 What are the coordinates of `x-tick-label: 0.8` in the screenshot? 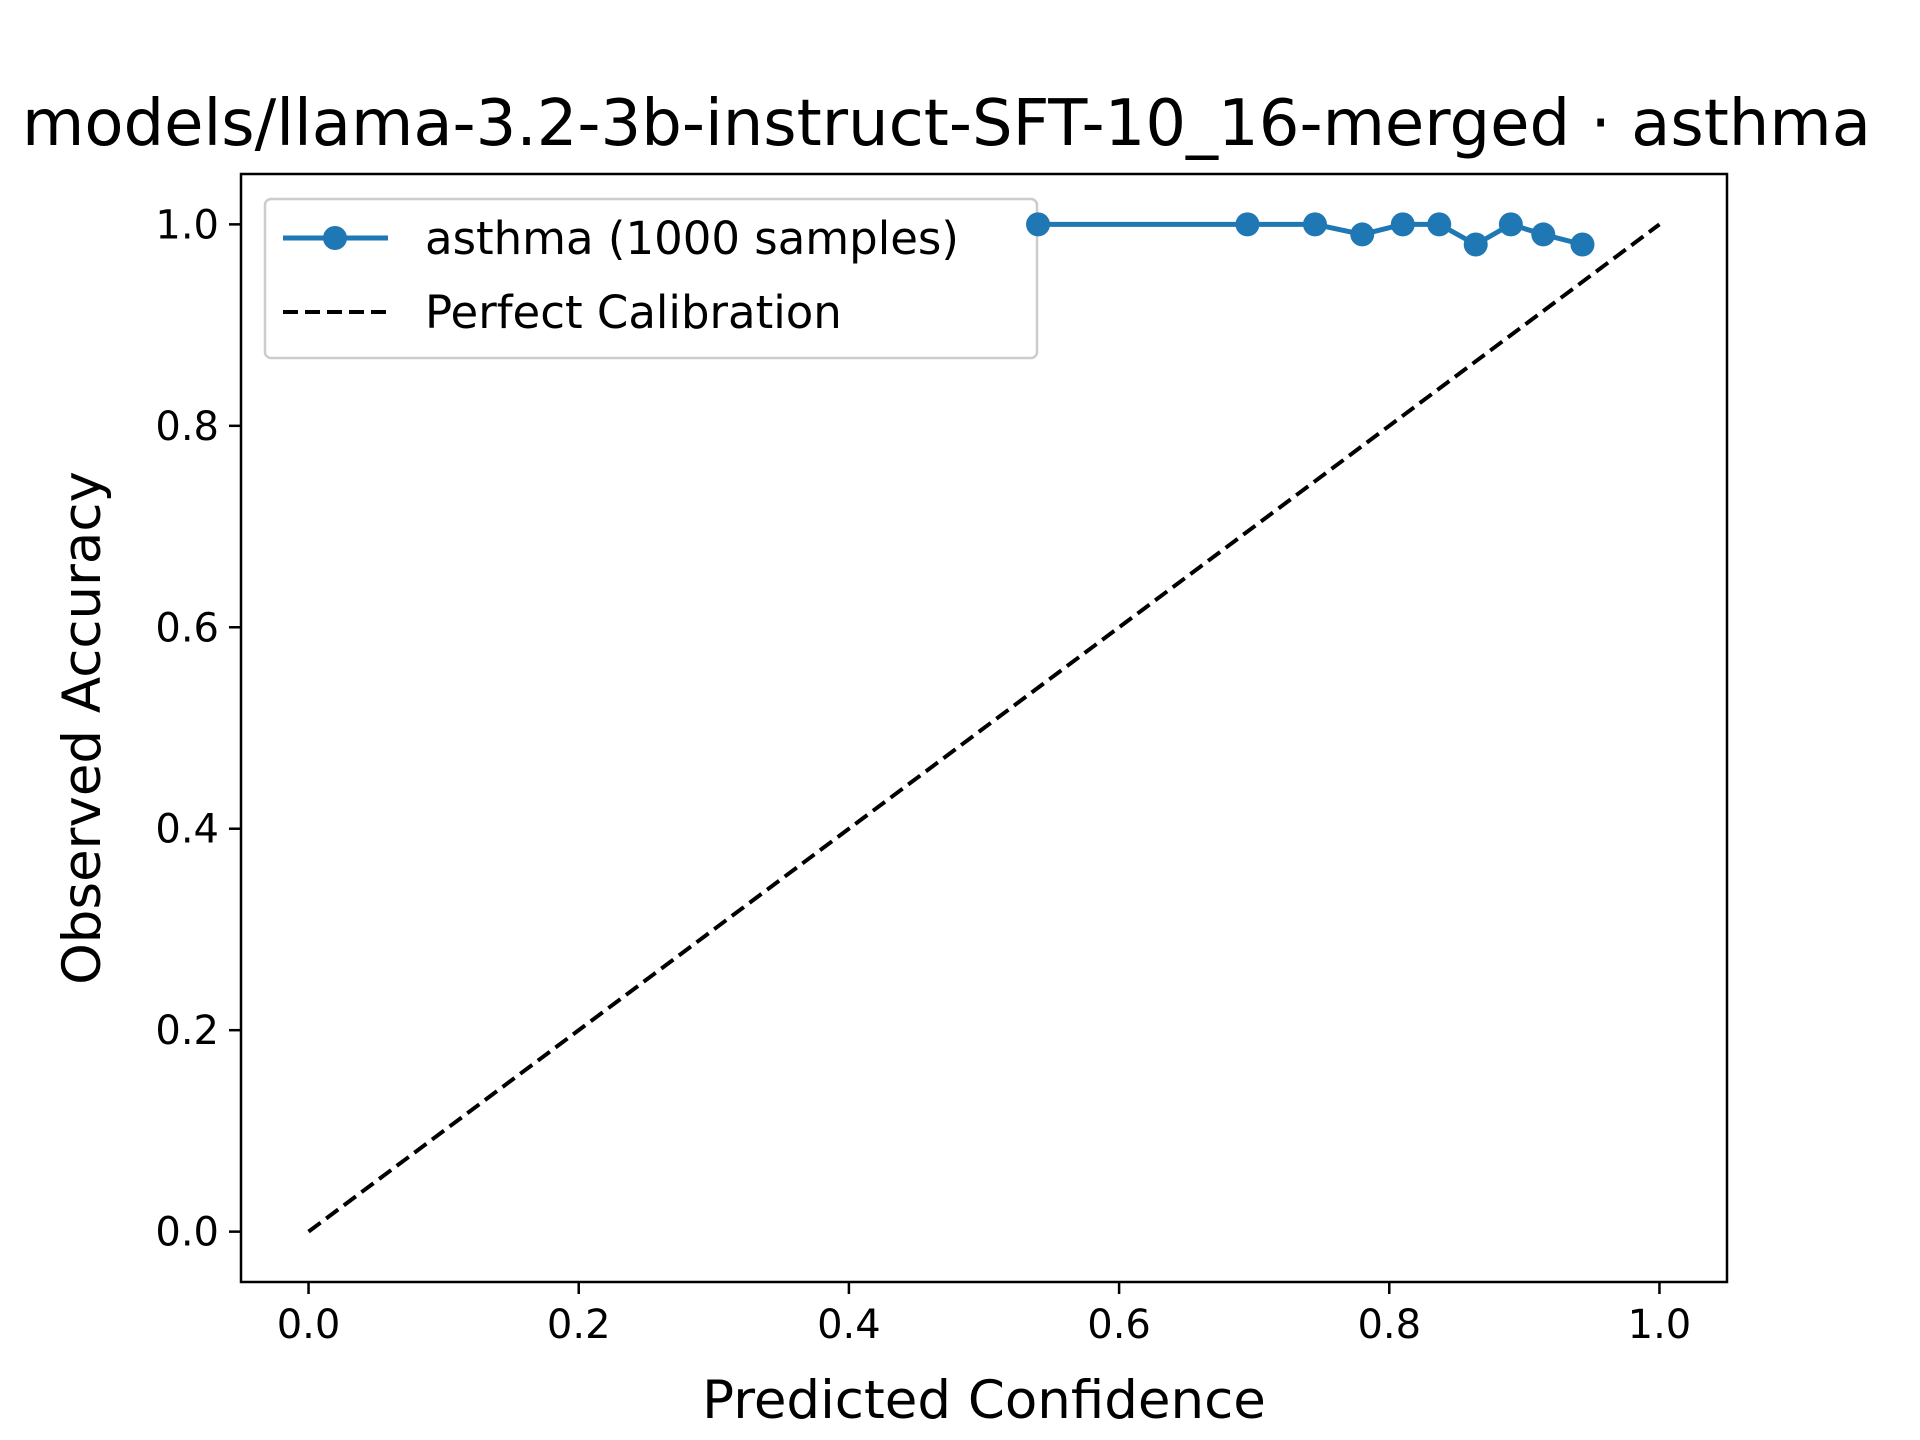 It's located at (1389, 1325).